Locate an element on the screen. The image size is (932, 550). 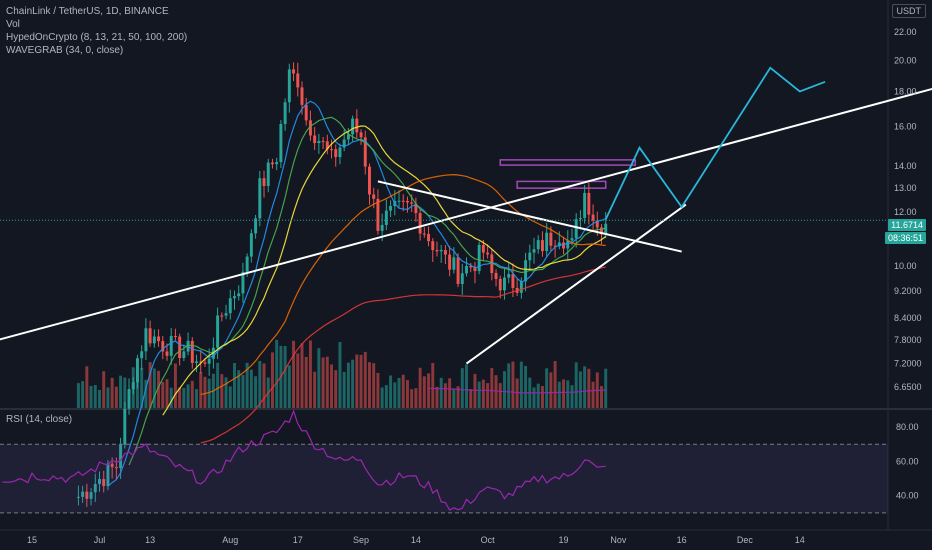
price-tick-label: 10.00 is located at coordinates (905, 266).